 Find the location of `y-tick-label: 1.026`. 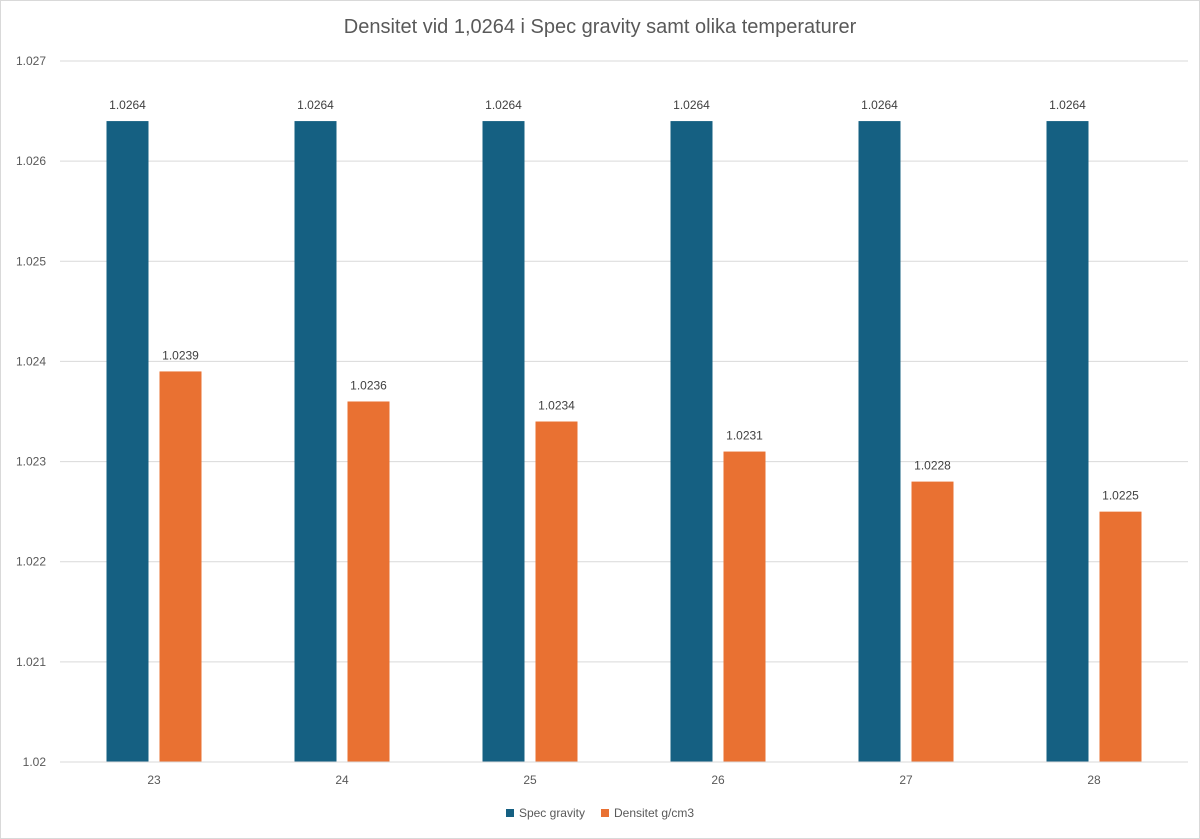

y-tick-label: 1.026 is located at coordinates (31, 161).